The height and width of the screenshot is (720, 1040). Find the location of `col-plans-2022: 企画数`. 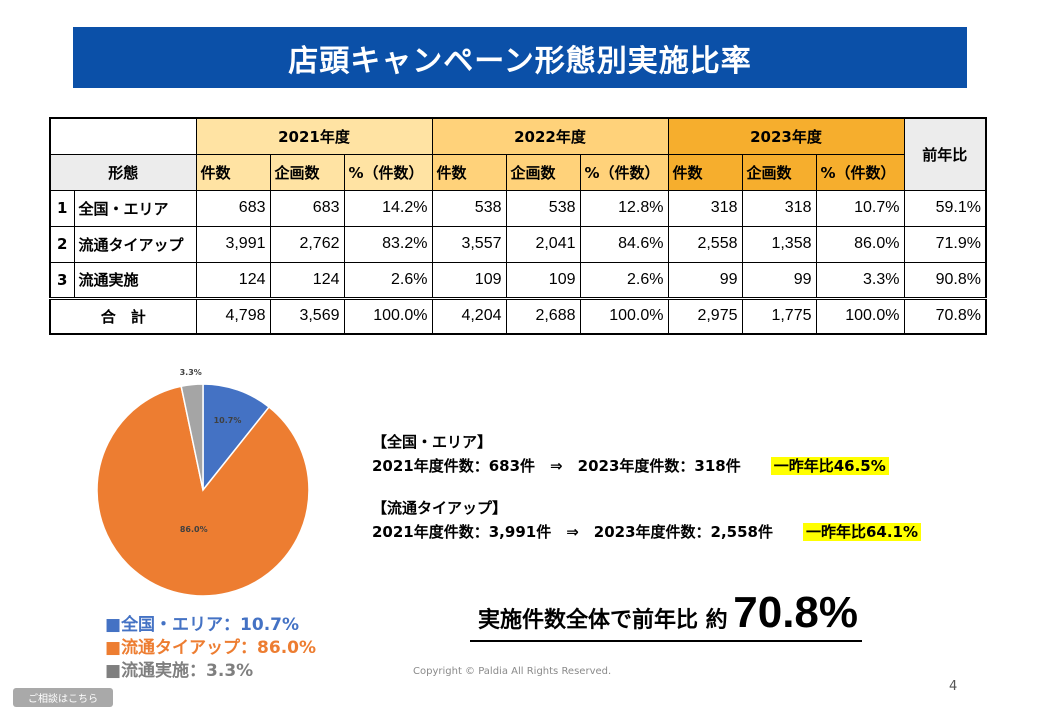

col-plans-2022: 企画数 is located at coordinates (543, 172).